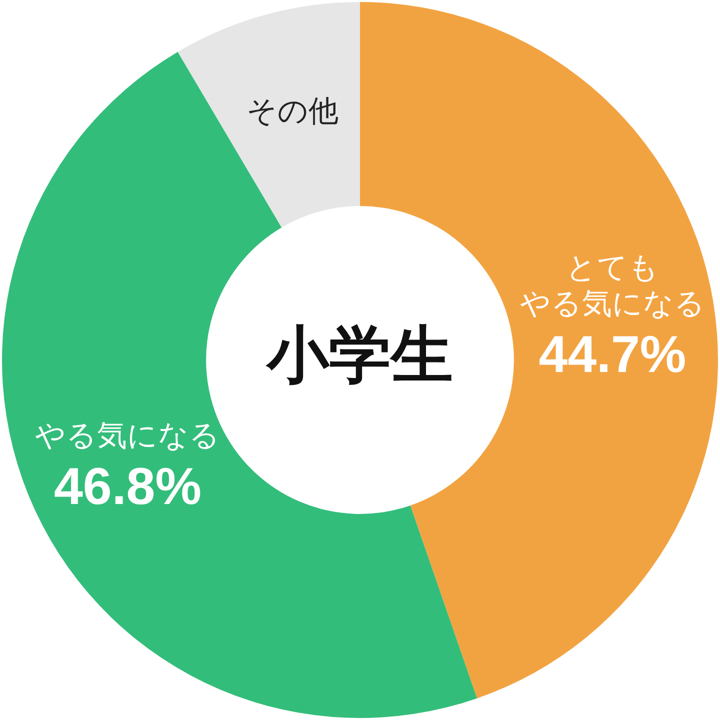 The height and width of the screenshot is (720, 720). Describe the element at coordinates (128, 487) in the screenshot. I see `data-label: 46.8%` at that location.